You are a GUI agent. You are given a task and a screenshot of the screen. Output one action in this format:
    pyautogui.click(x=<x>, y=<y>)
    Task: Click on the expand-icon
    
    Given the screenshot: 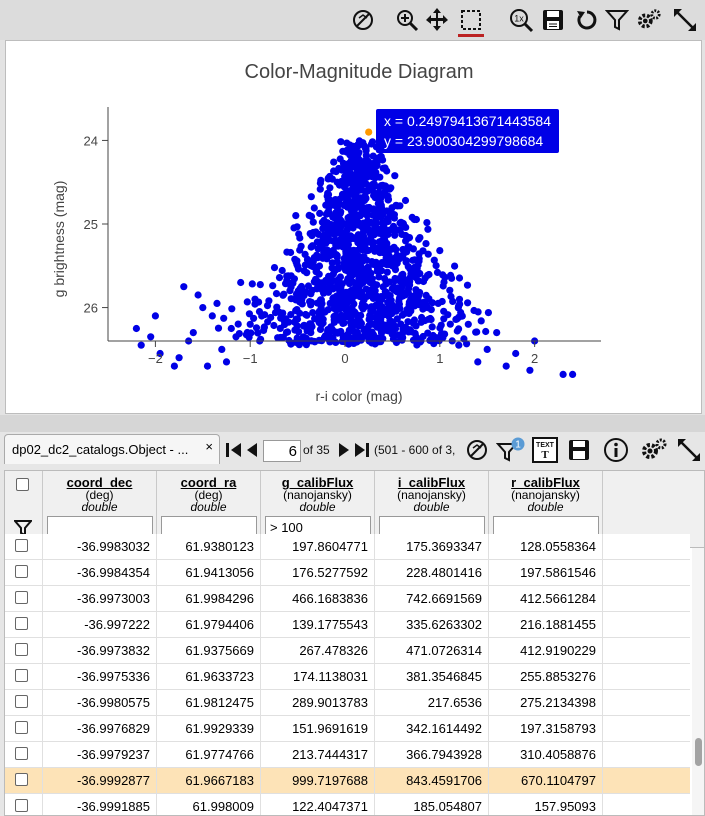 What is the action you would take?
    pyautogui.click(x=685, y=20)
    